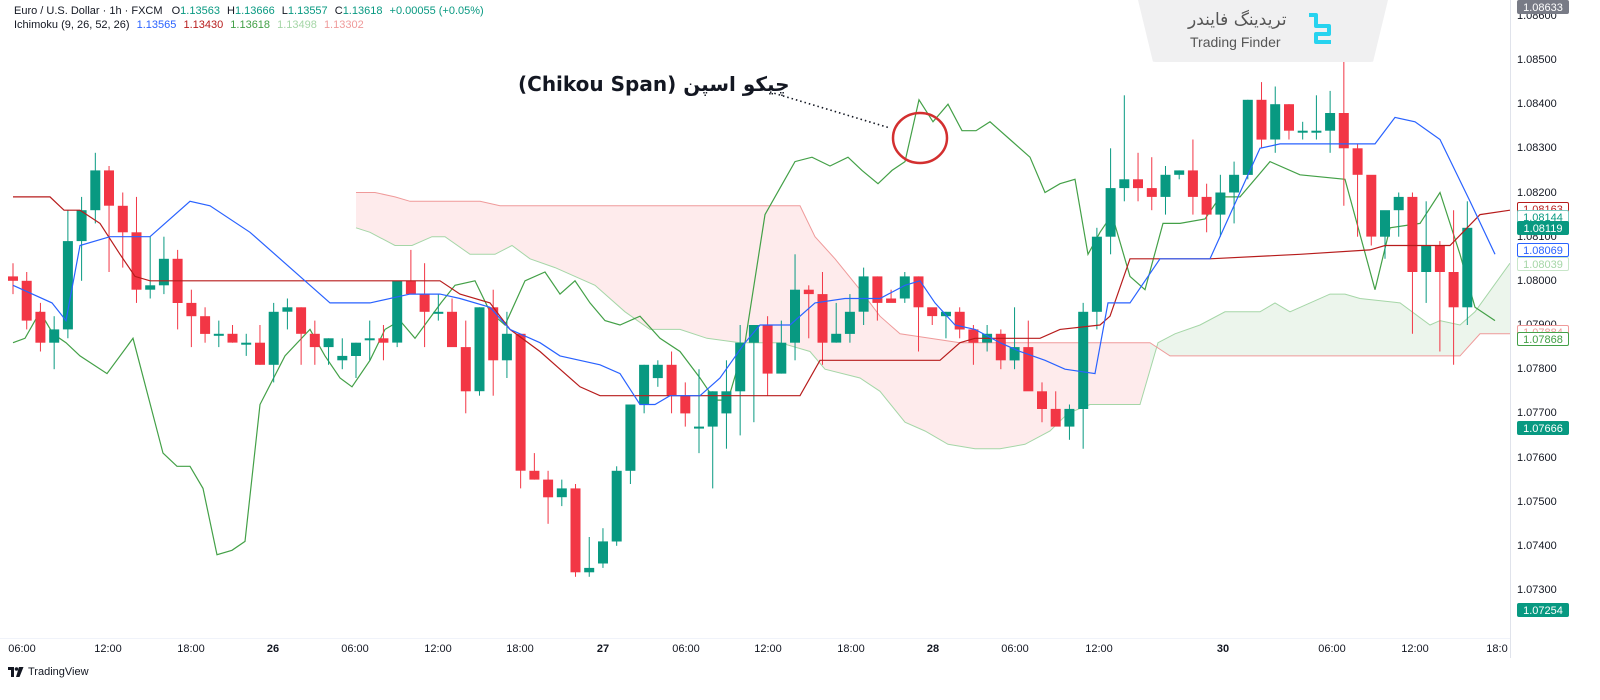 Image resolution: width=1600 pixels, height=700 pixels. I want to click on change-value: +0.00055 (+0.05%), so click(436, 11).